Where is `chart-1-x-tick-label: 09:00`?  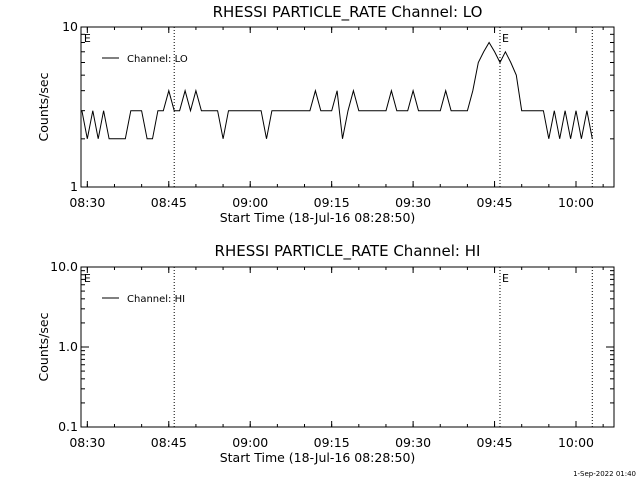 chart-1-x-tick-label: 09:00 is located at coordinates (250, 202).